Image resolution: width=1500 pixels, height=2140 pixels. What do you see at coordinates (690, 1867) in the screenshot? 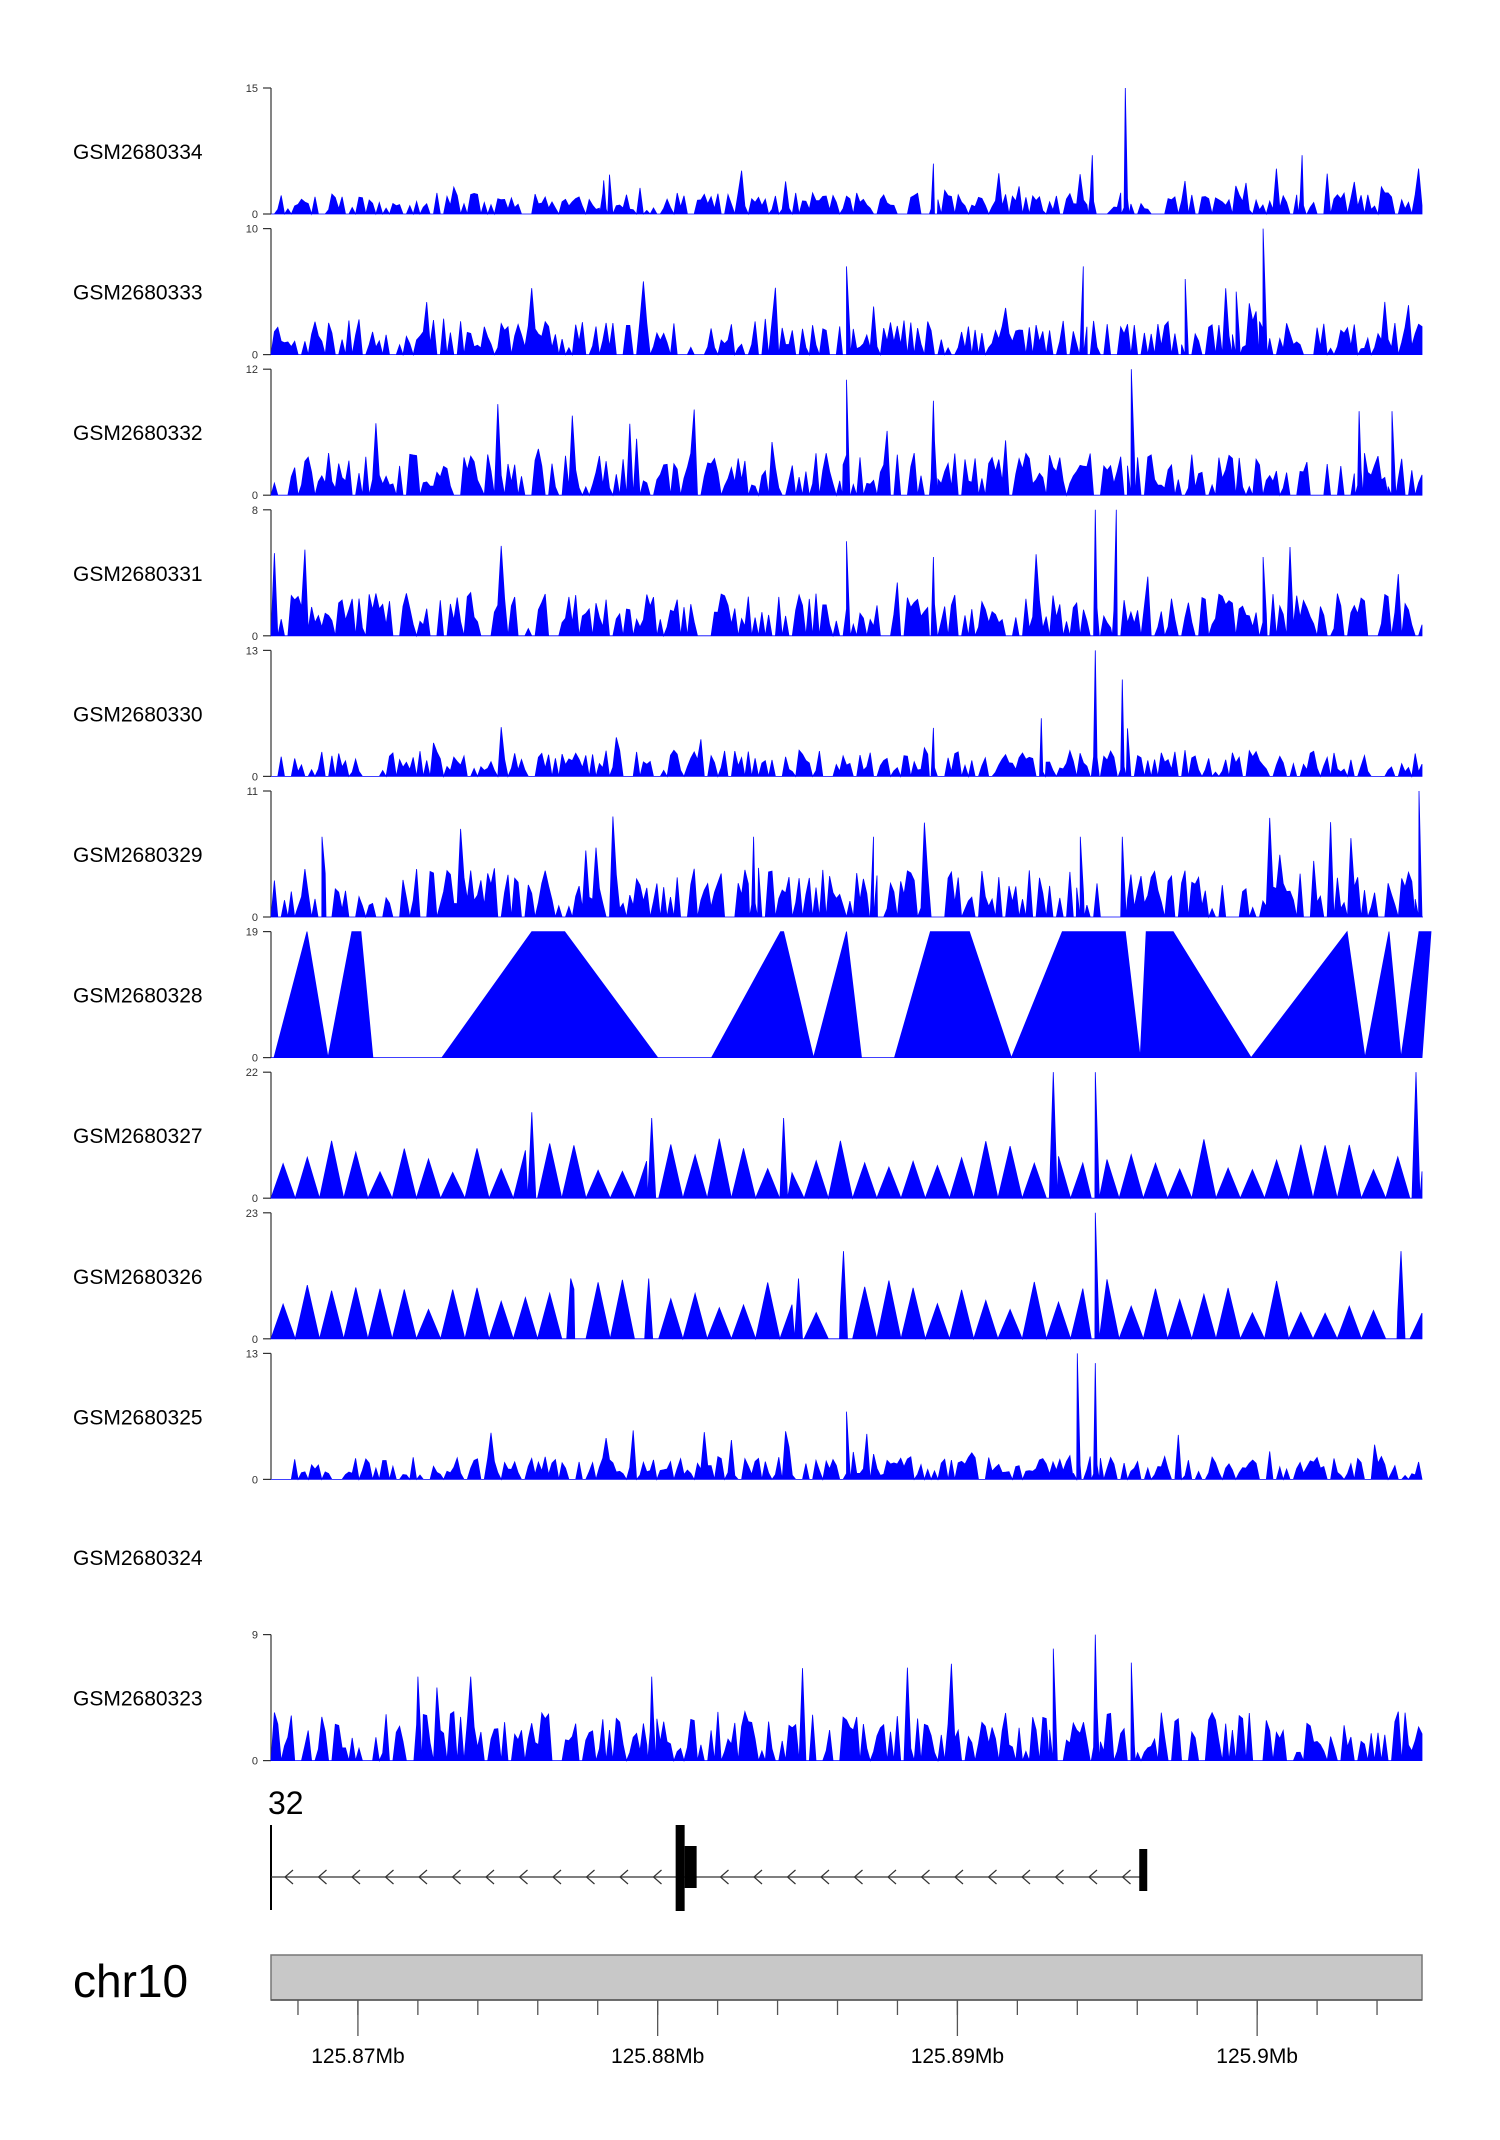
I see `exon-minor` at bounding box center [690, 1867].